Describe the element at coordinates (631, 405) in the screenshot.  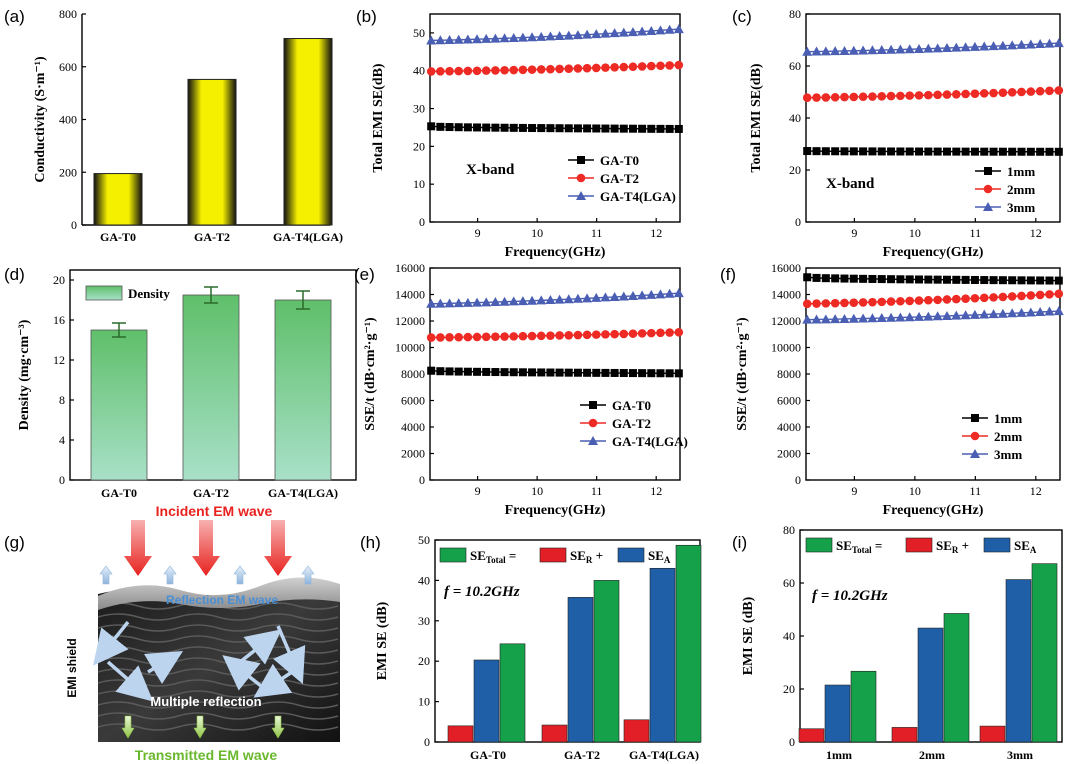
I see `legend-entry: GA-T0` at that location.